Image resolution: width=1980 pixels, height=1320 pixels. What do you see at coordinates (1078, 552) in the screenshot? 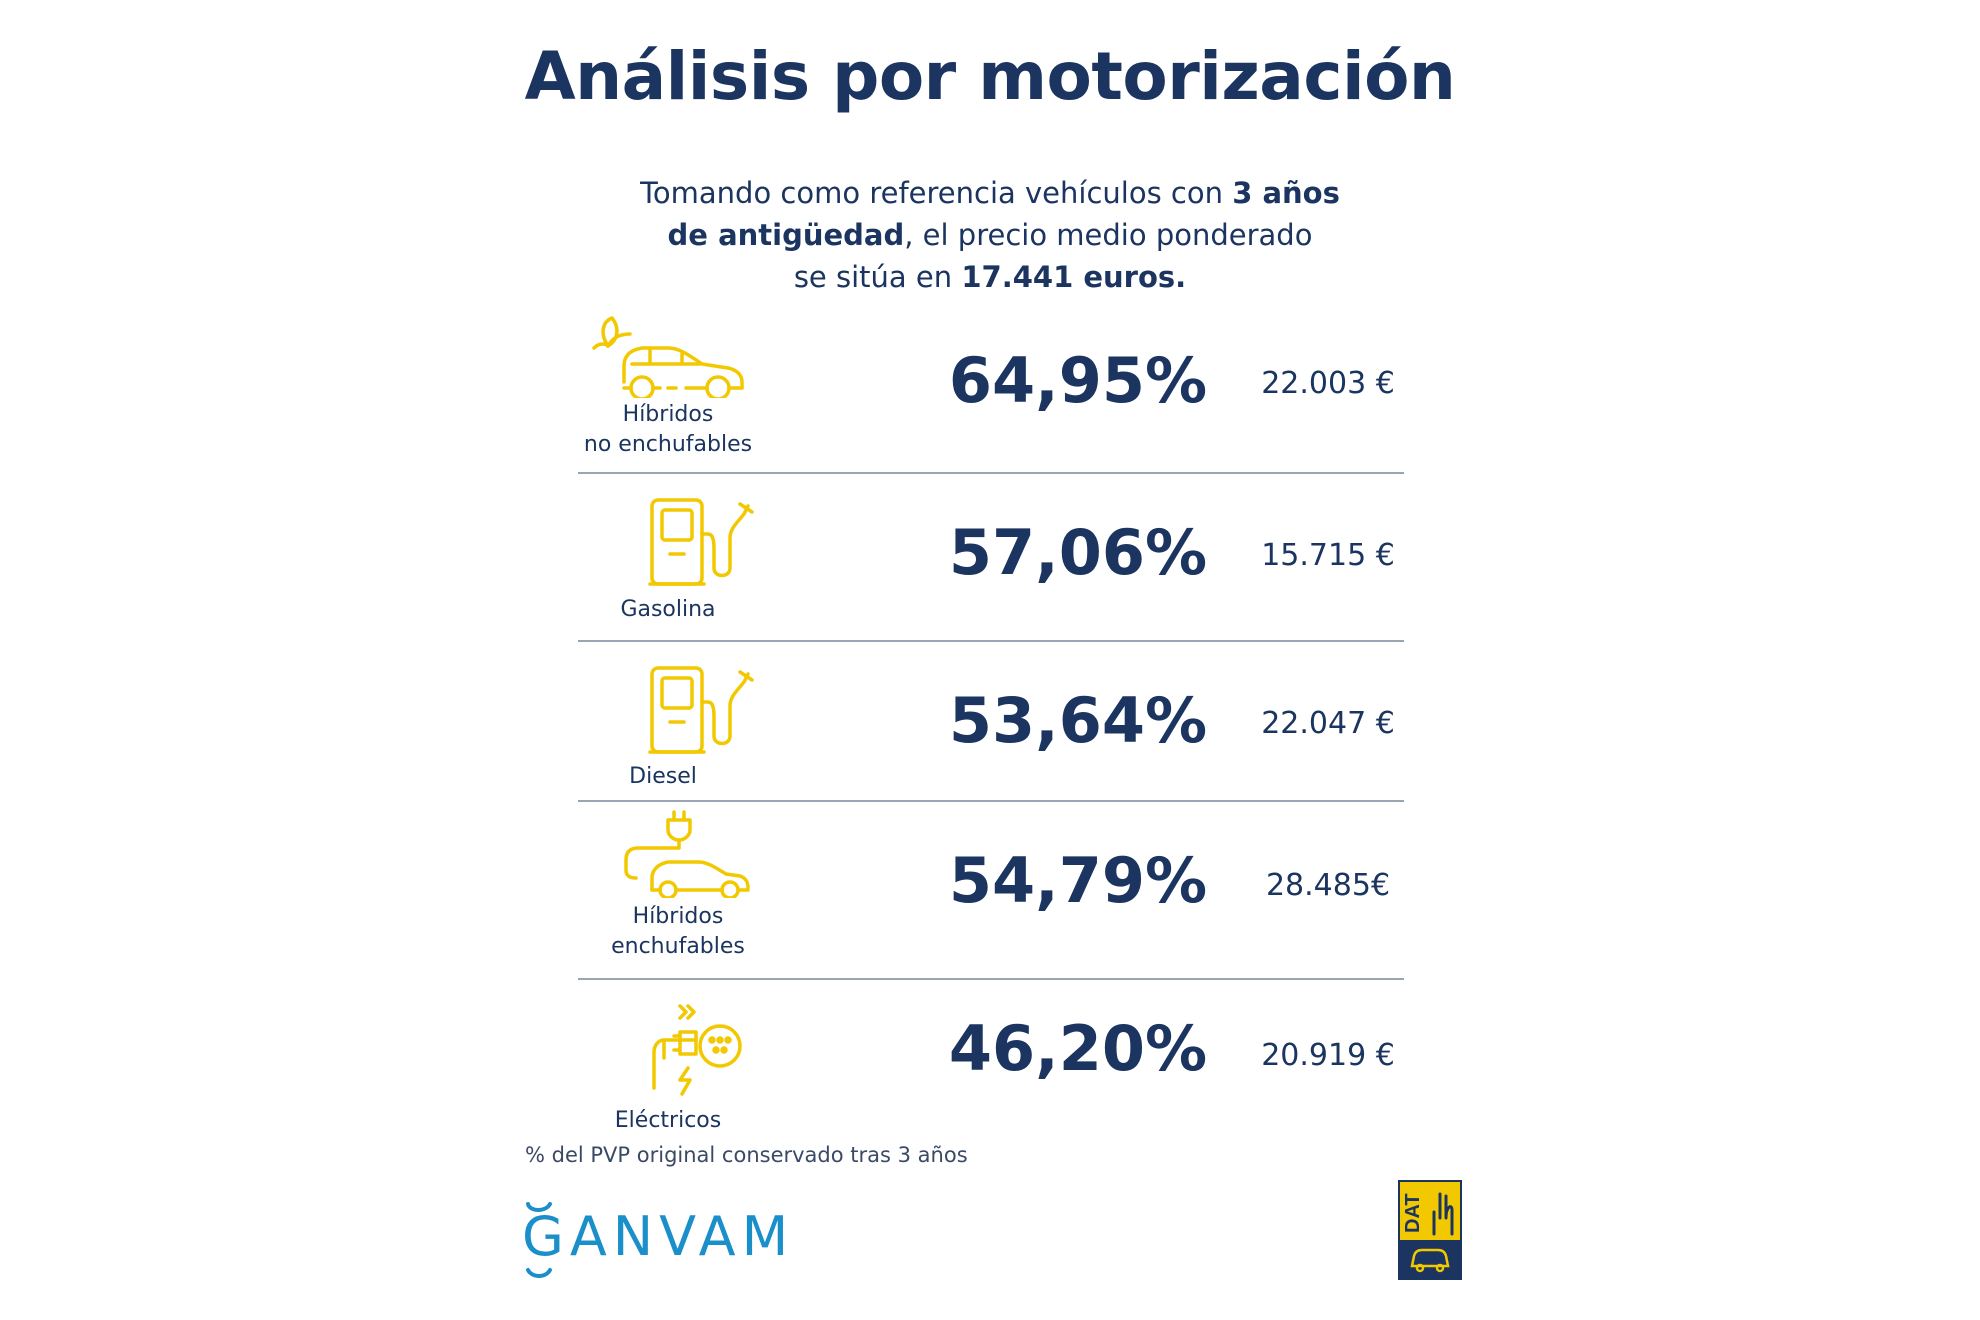
I see `percent-value: 57,06%` at bounding box center [1078, 552].